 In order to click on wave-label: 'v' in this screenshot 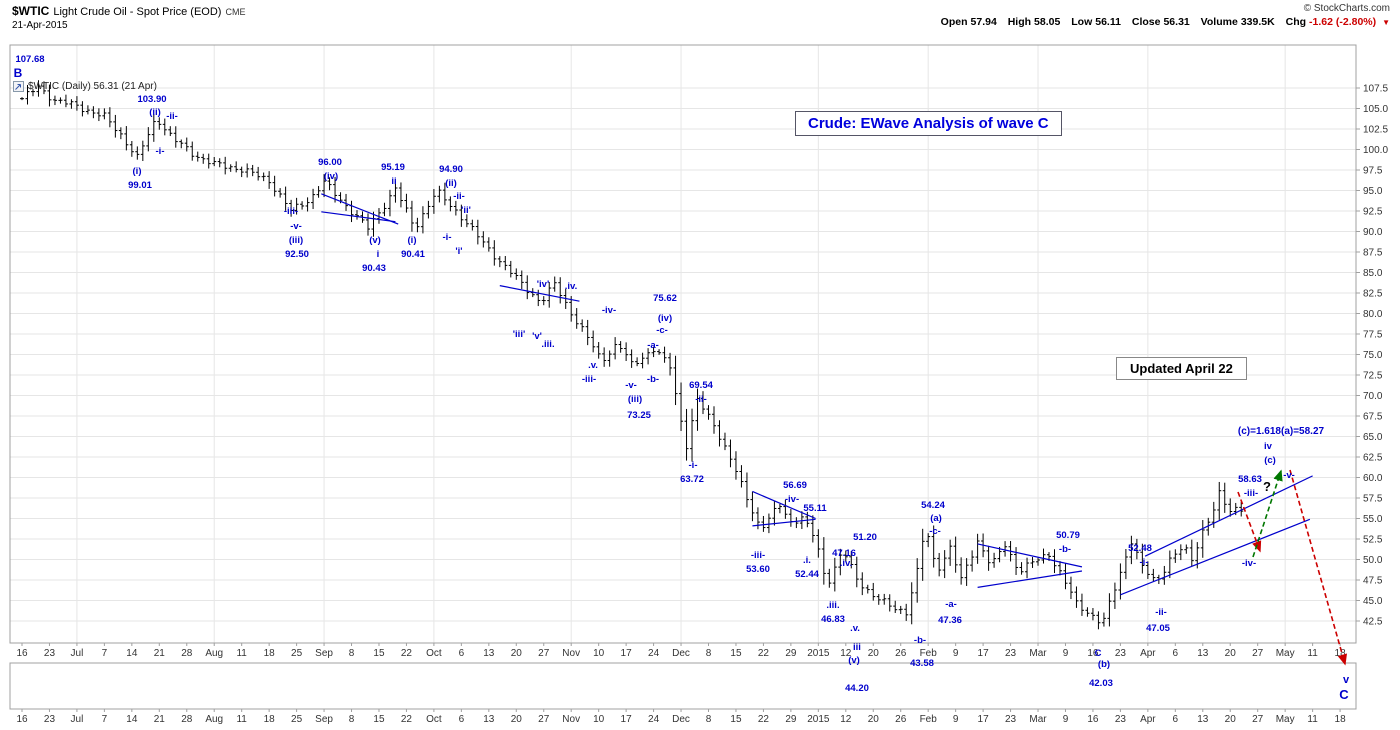, I will do `click(537, 336)`.